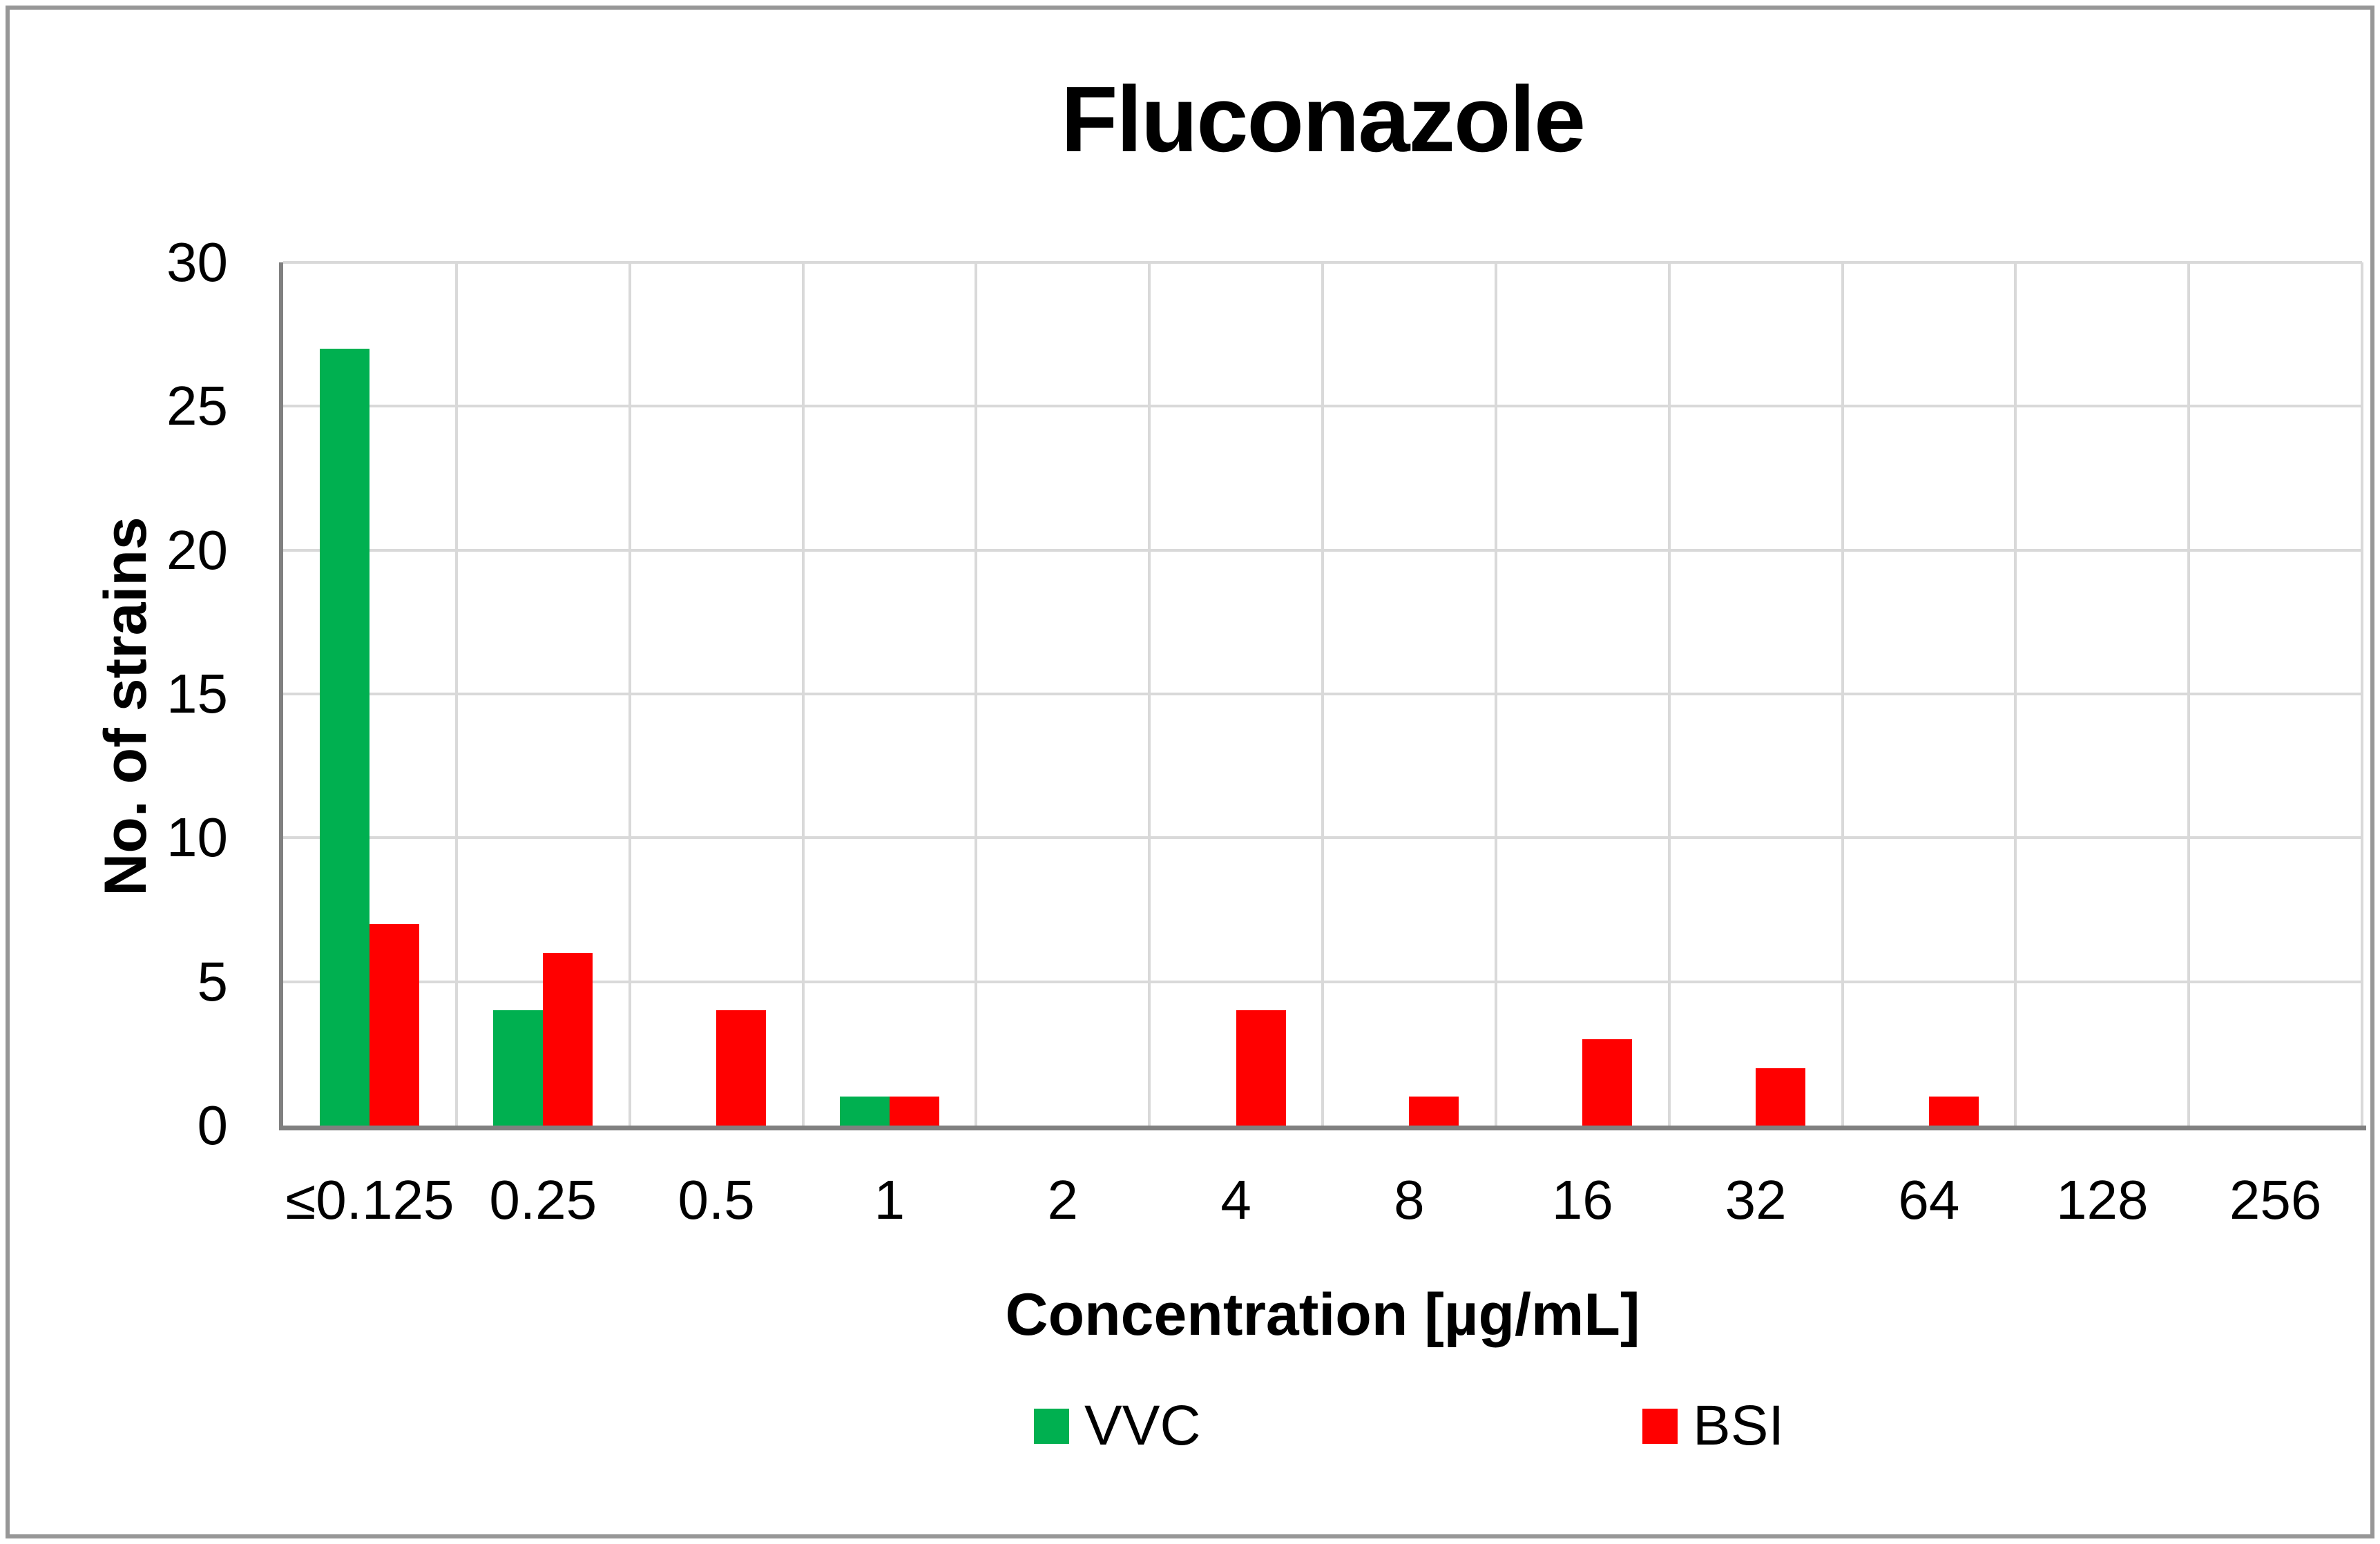  I want to click on y-tick-label-10: 10, so click(197, 838).